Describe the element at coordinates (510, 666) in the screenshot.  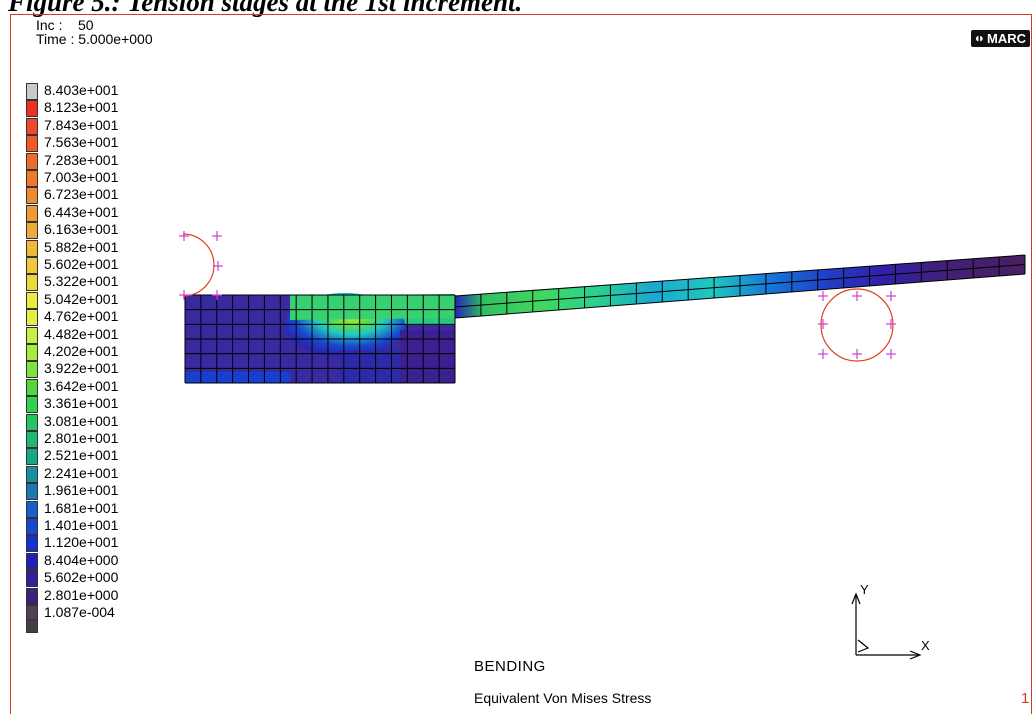
I see `model-title: BENDING` at that location.